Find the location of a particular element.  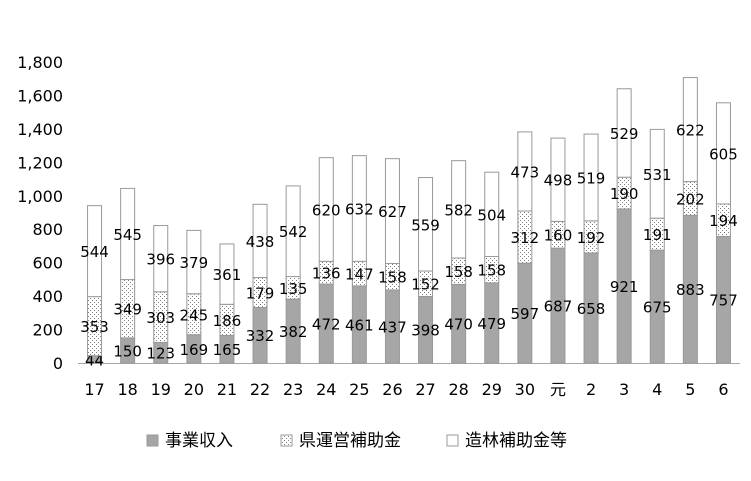

data-label: 194 is located at coordinates (723, 221).